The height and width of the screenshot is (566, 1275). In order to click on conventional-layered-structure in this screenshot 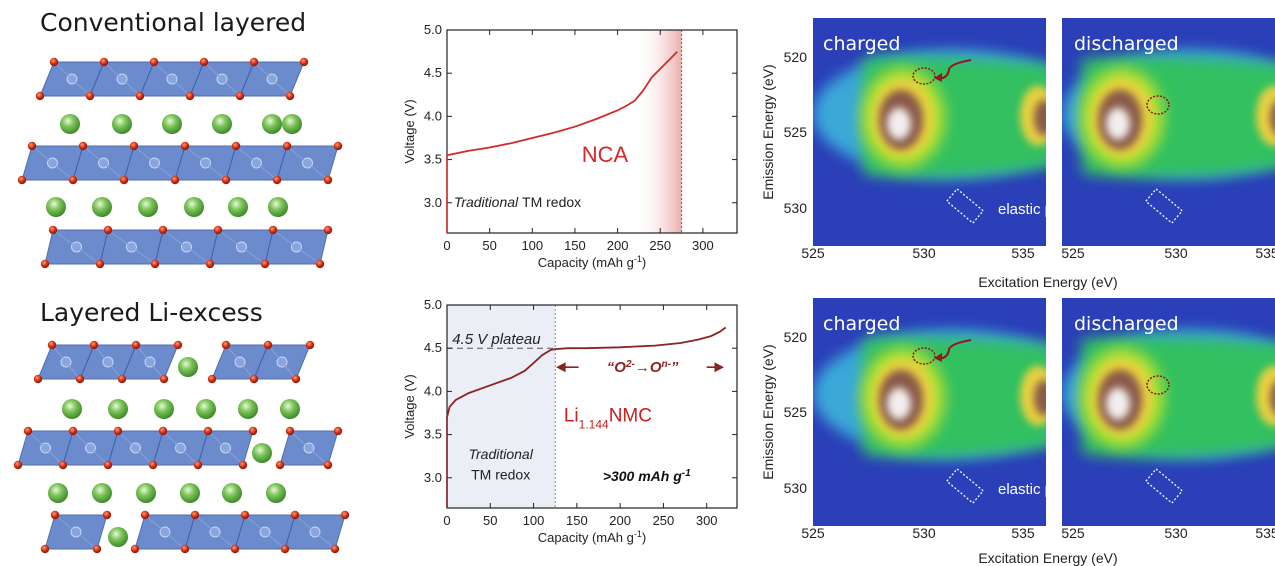, I will do `click(180, 163)`.